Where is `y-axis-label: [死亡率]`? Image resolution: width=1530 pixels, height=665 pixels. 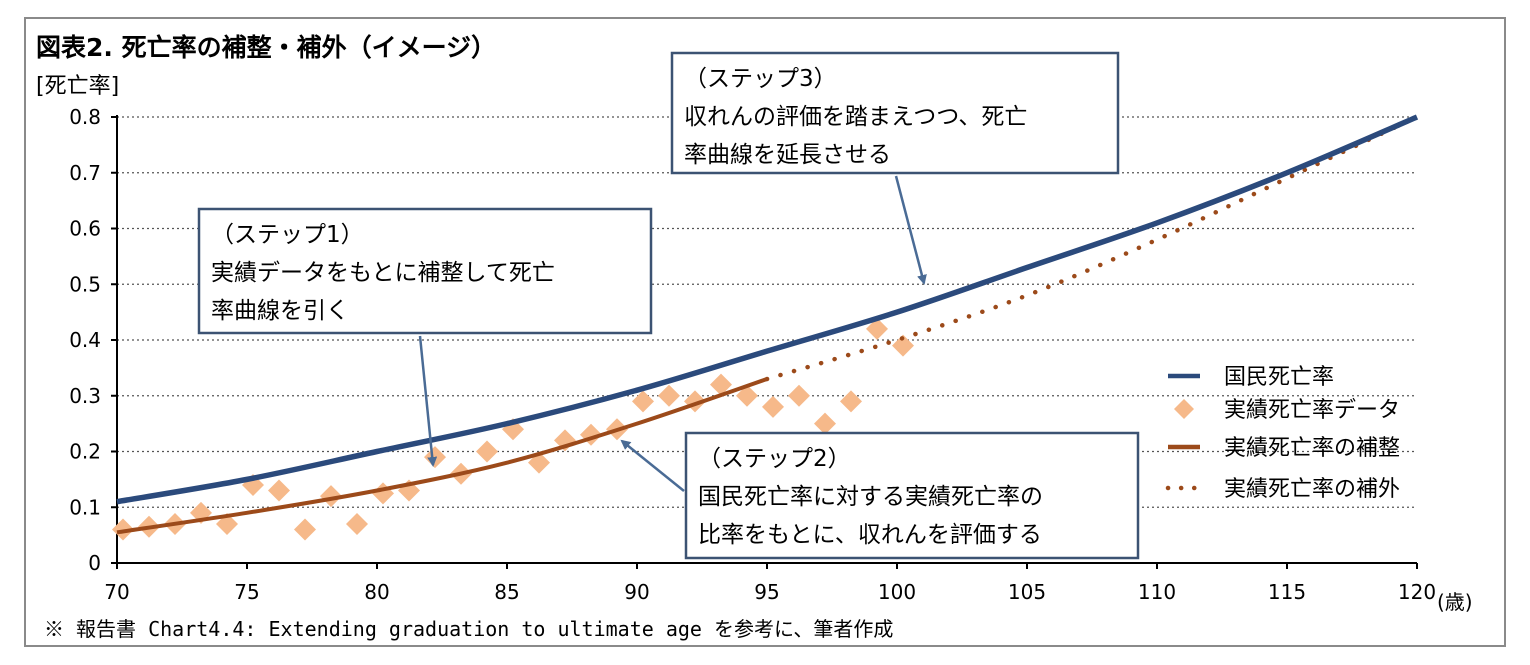
y-axis-label: [死亡率] is located at coordinates (78, 86).